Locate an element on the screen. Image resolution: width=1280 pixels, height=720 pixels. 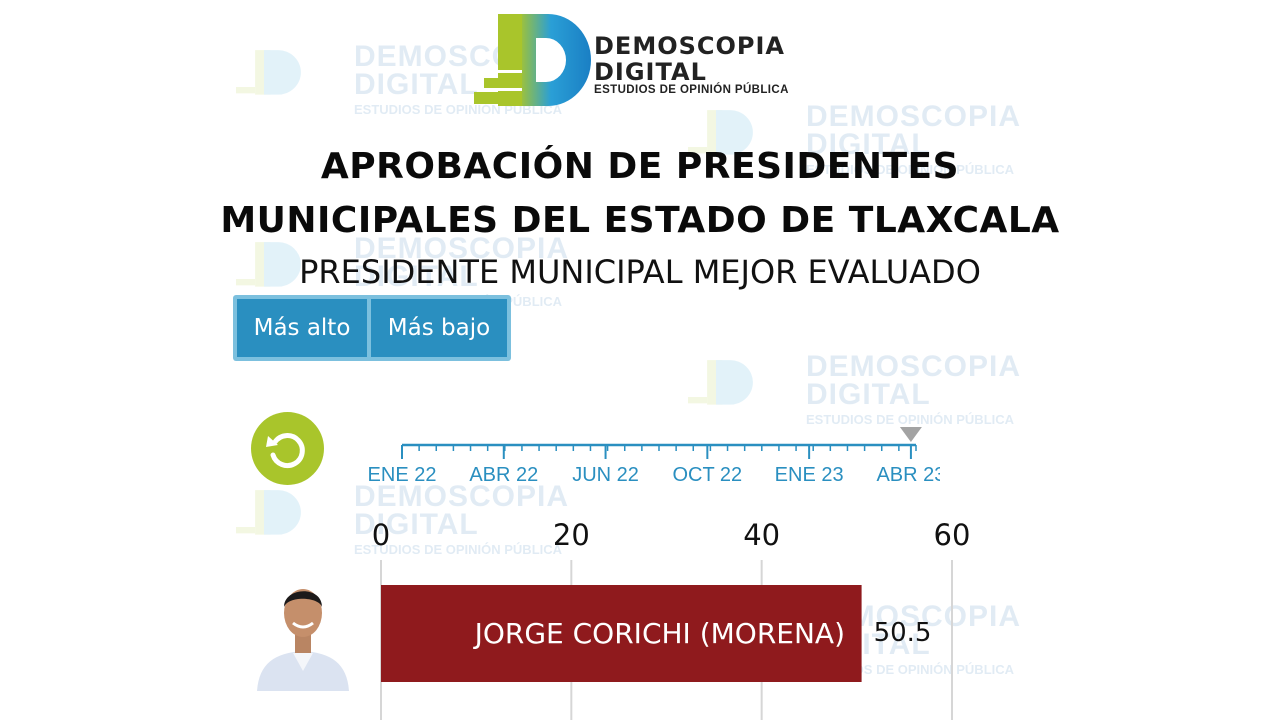
bar-category-label: JORGE CORICHI (MORENA) is located at coordinates (659, 633).